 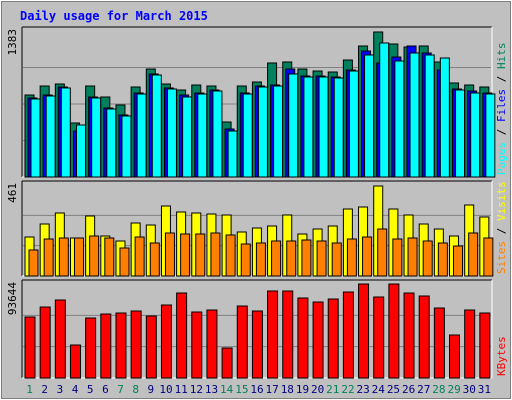 I want to click on day-label: 17, so click(x=272, y=389).